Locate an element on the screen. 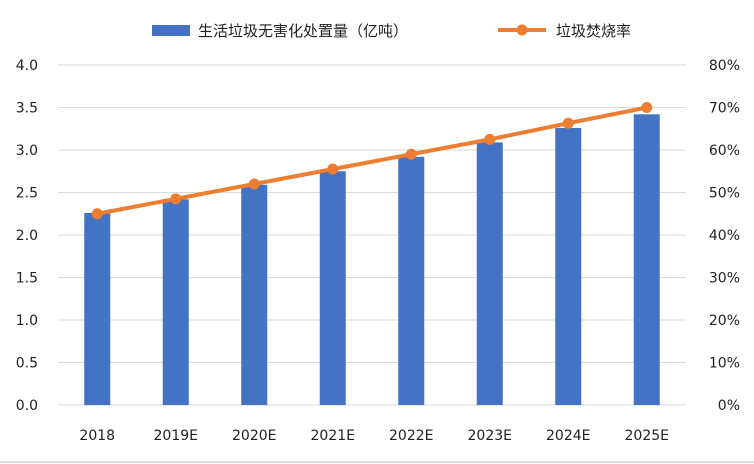 This screenshot has height=464, width=754. y-right-tick-label: 20% is located at coordinates (724, 321).